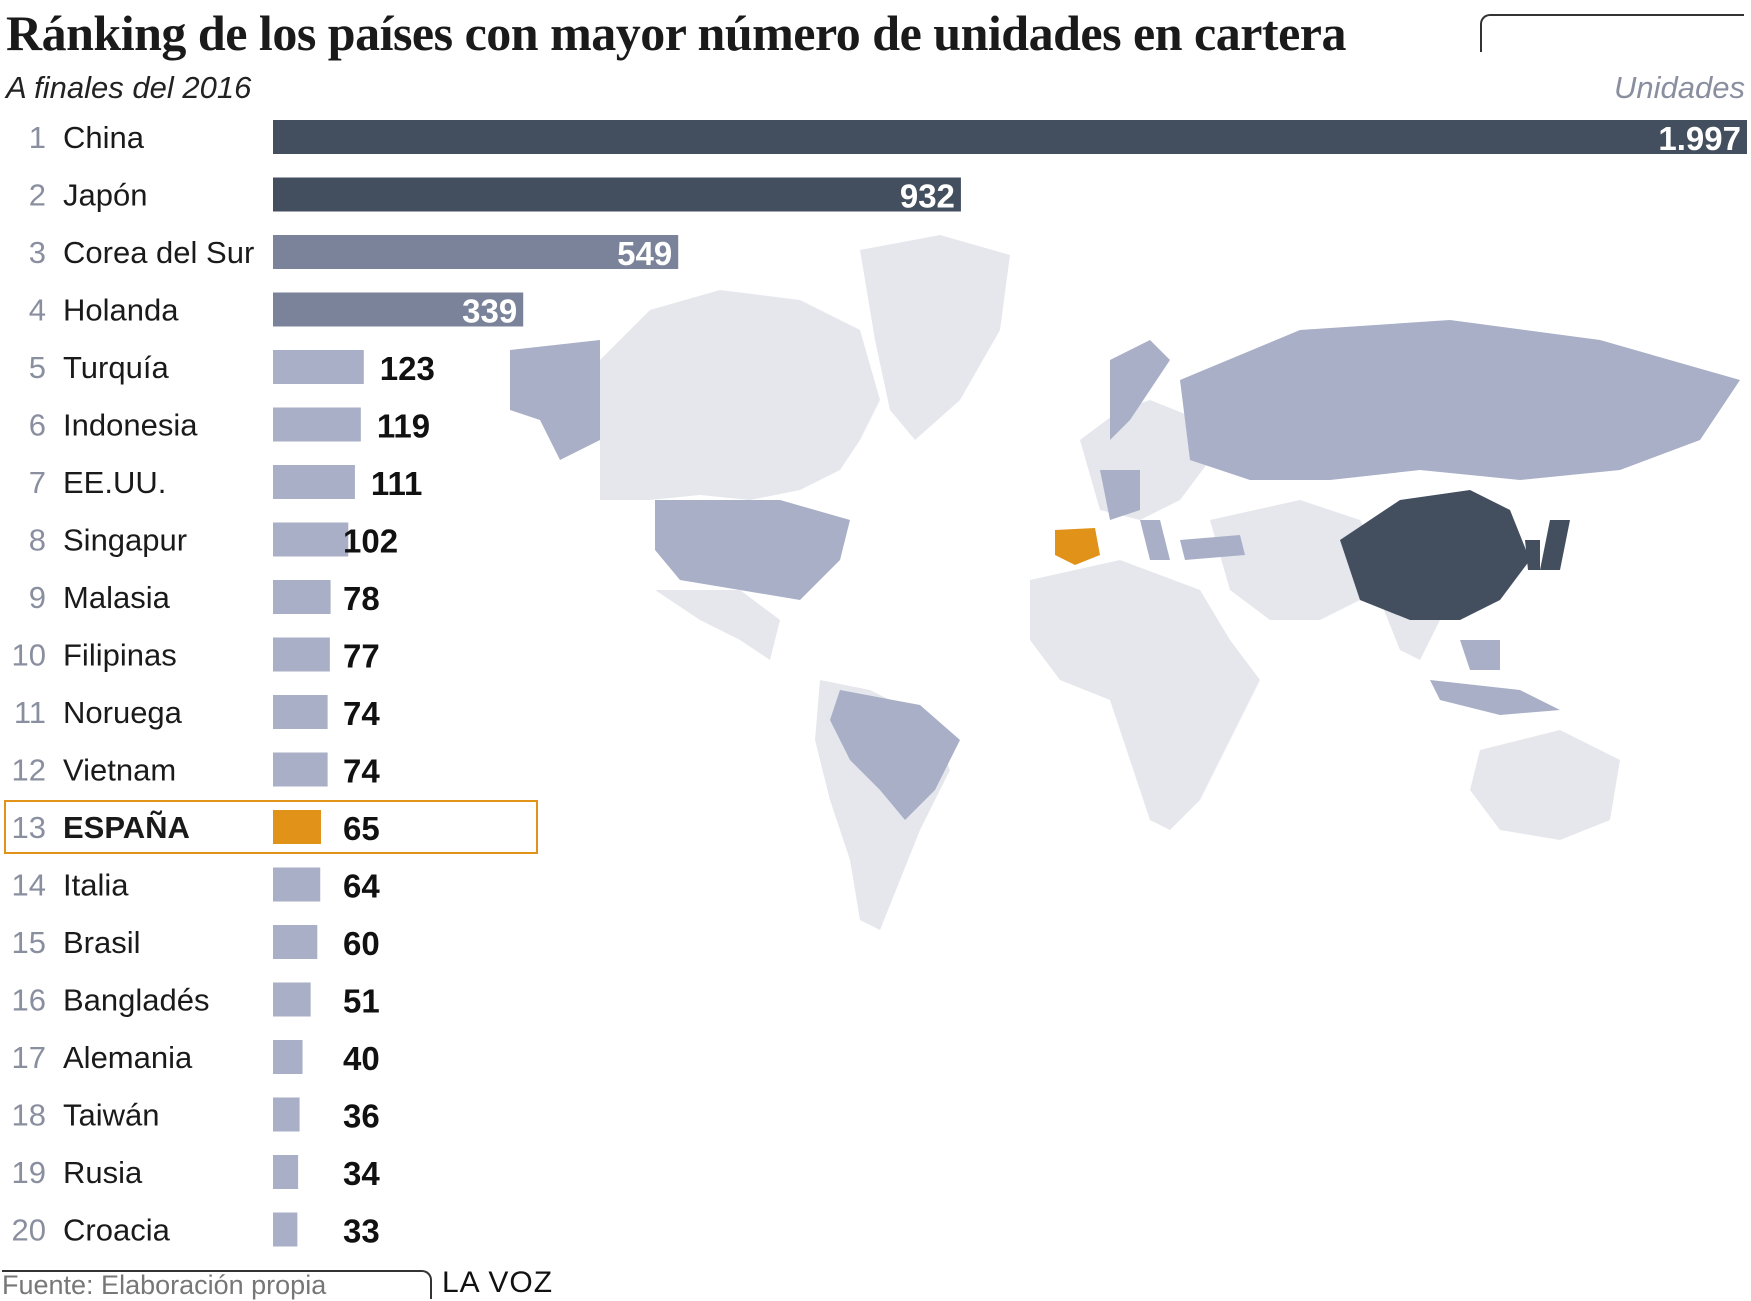 The image size is (1751, 1301). What do you see at coordinates (361, 1058) in the screenshot?
I see `value-label: 40` at bounding box center [361, 1058].